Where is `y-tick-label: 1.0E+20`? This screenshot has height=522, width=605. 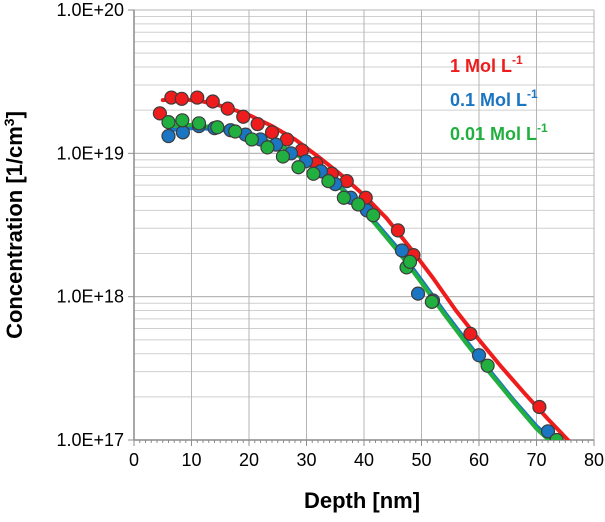 y-tick-label: 1.0E+20 is located at coordinates (90, 10).